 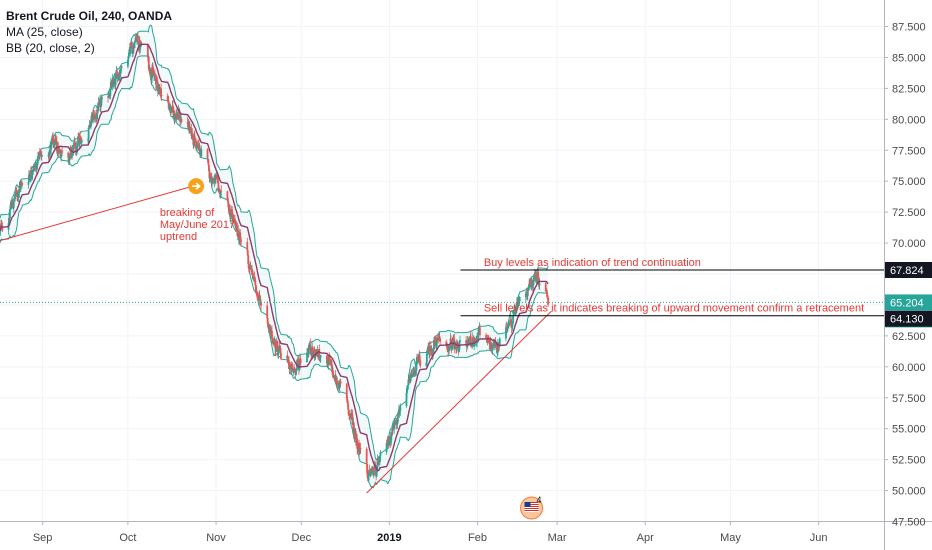 What do you see at coordinates (187, 213) in the screenshot?
I see `note-text-line: breaking of` at bounding box center [187, 213].